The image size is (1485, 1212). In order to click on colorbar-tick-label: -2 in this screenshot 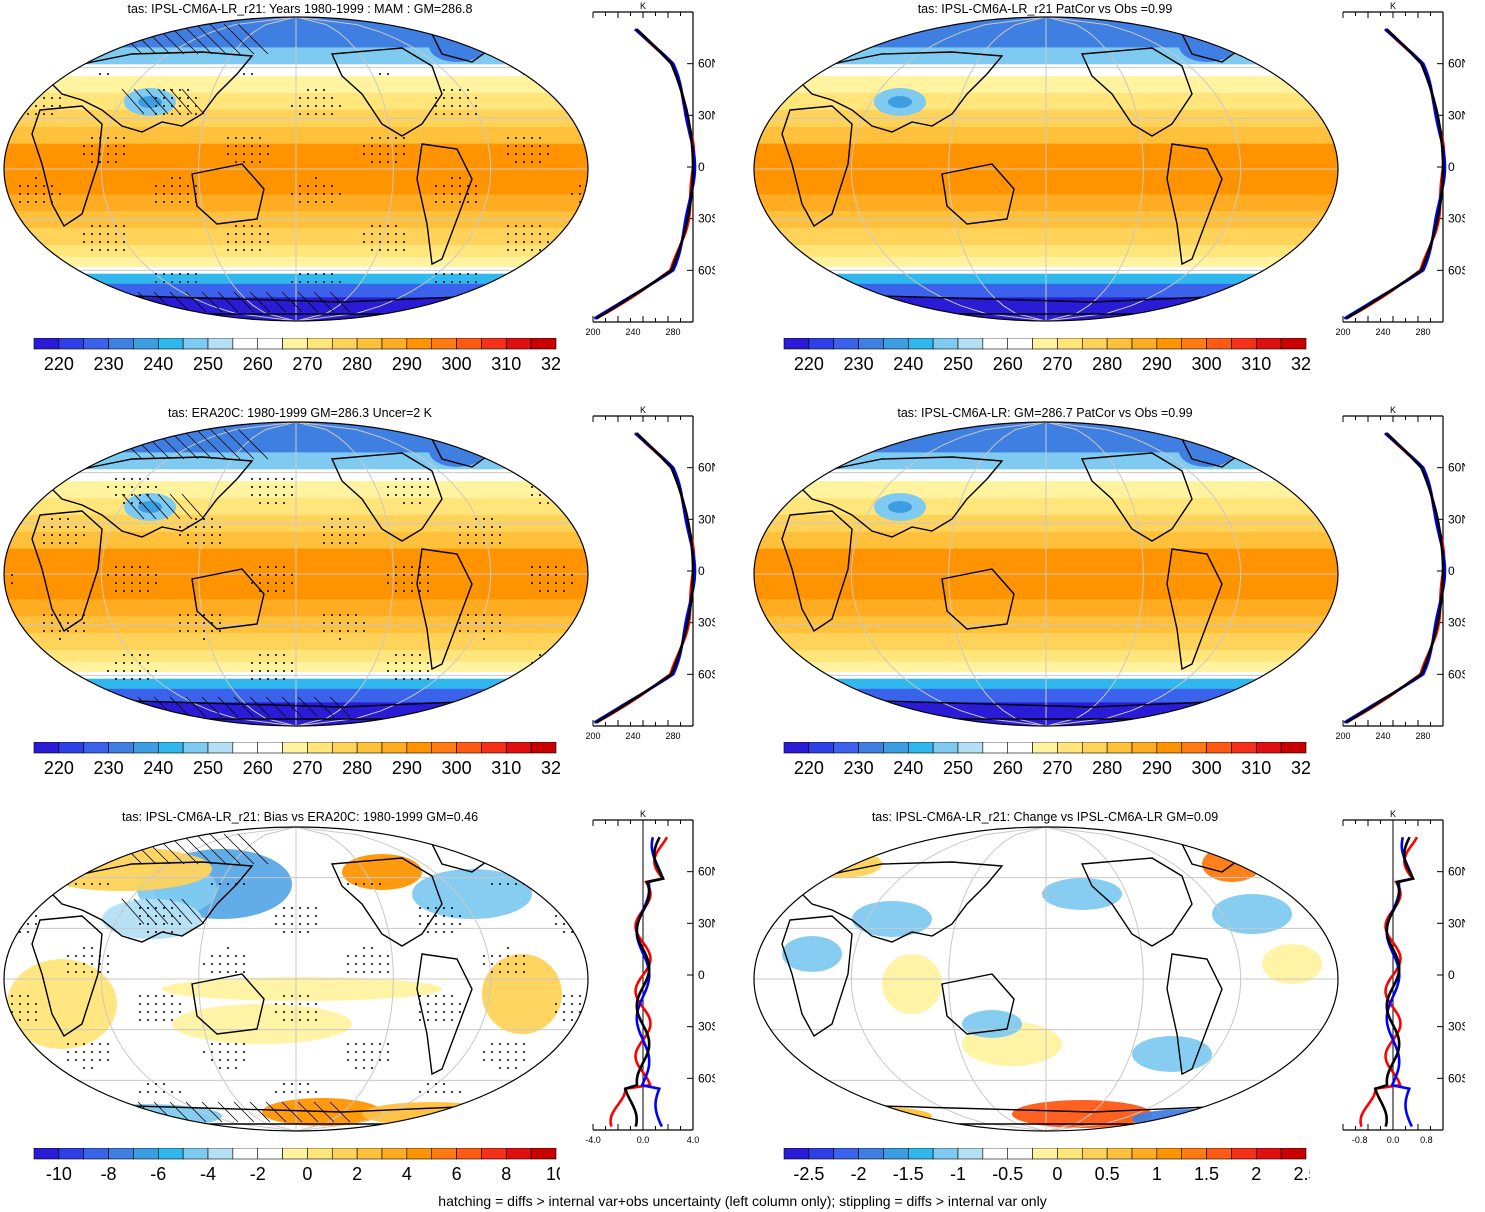, I will do `click(258, 1174)`.